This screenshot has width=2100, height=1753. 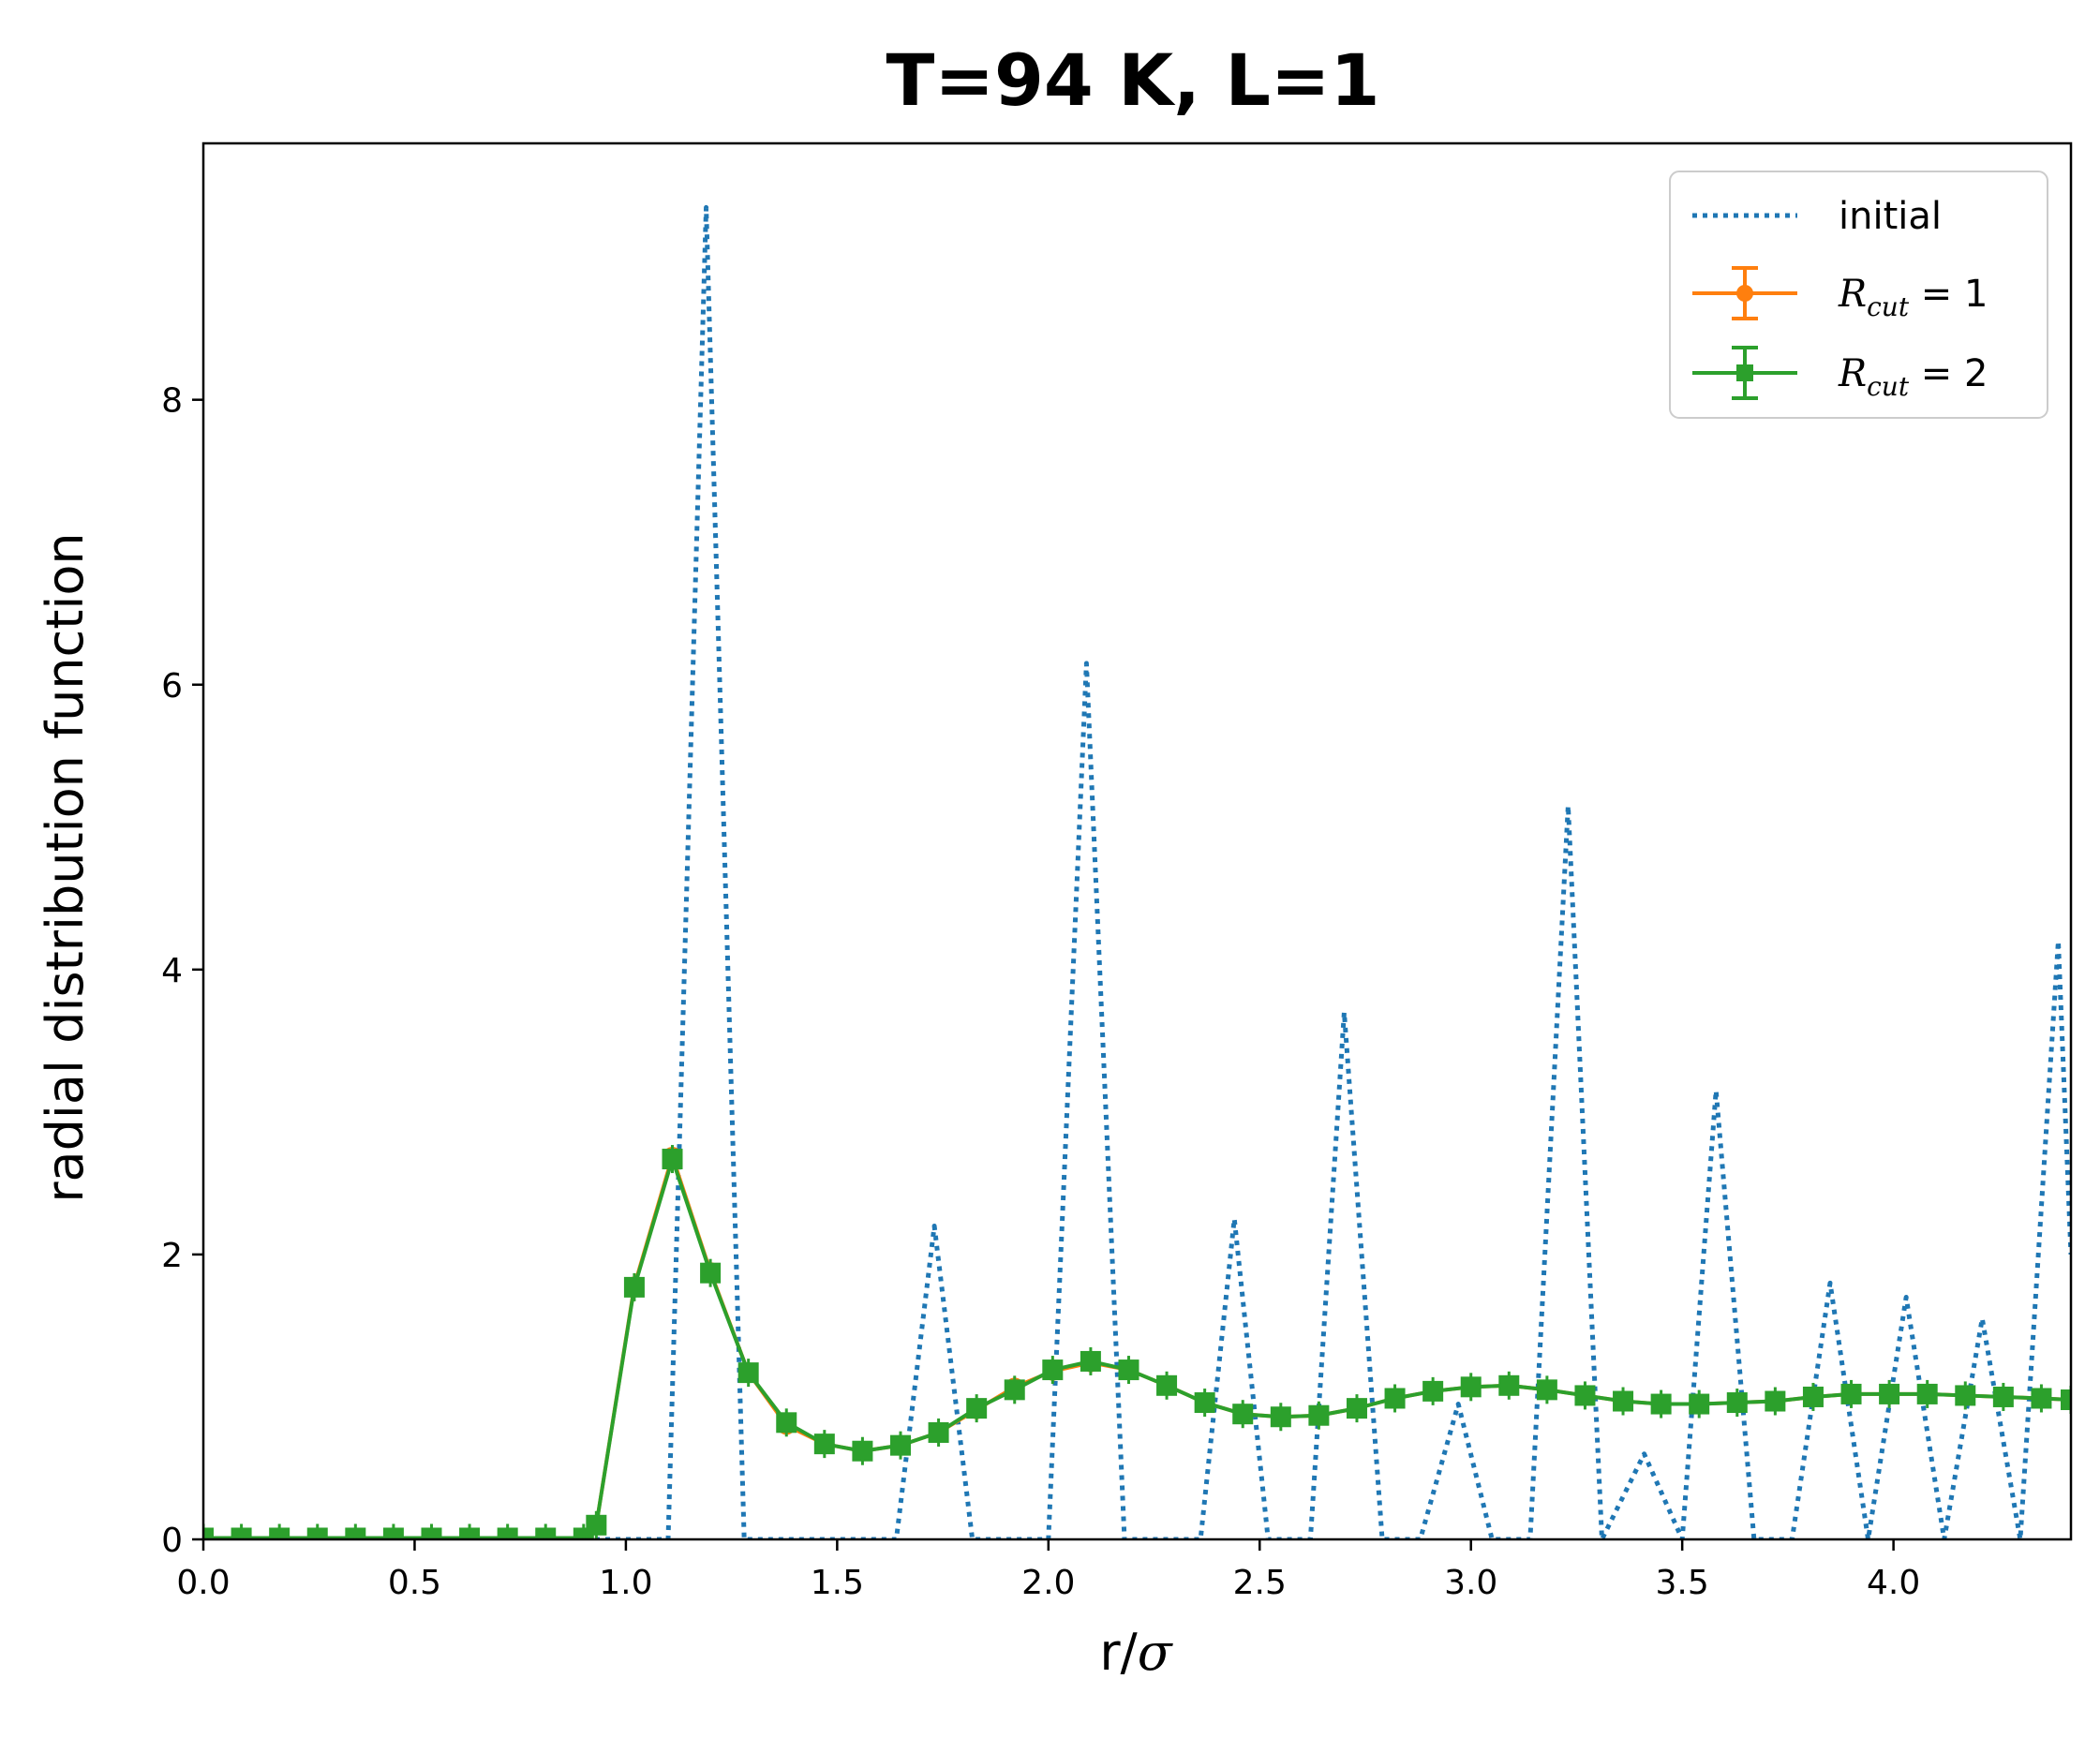 What do you see at coordinates (414, 1583) in the screenshot?
I see `x-tick-label: 0.5` at bounding box center [414, 1583].